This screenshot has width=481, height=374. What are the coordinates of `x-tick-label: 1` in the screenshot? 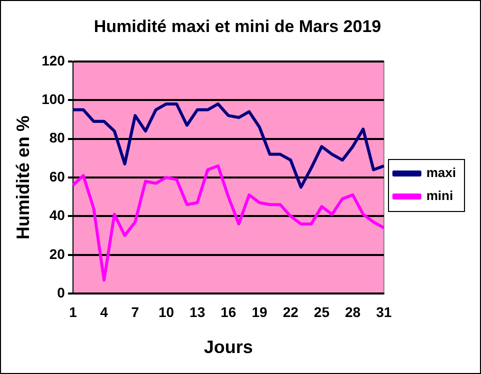 It's located at (73, 312).